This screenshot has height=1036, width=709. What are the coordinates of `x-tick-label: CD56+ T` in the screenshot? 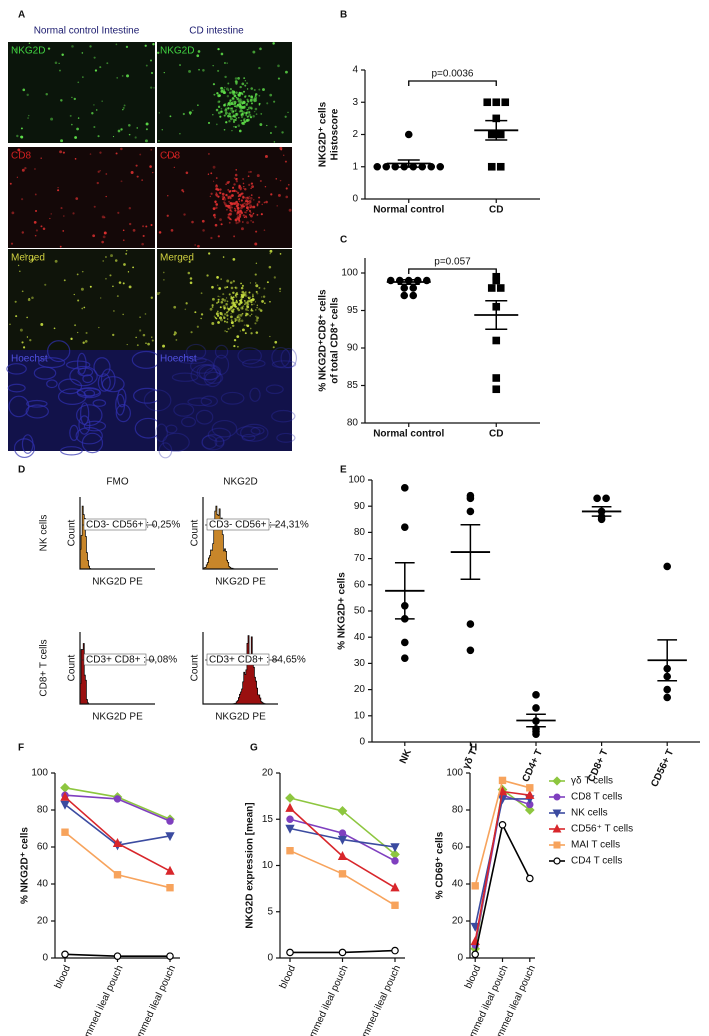 It's located at (662, 768).